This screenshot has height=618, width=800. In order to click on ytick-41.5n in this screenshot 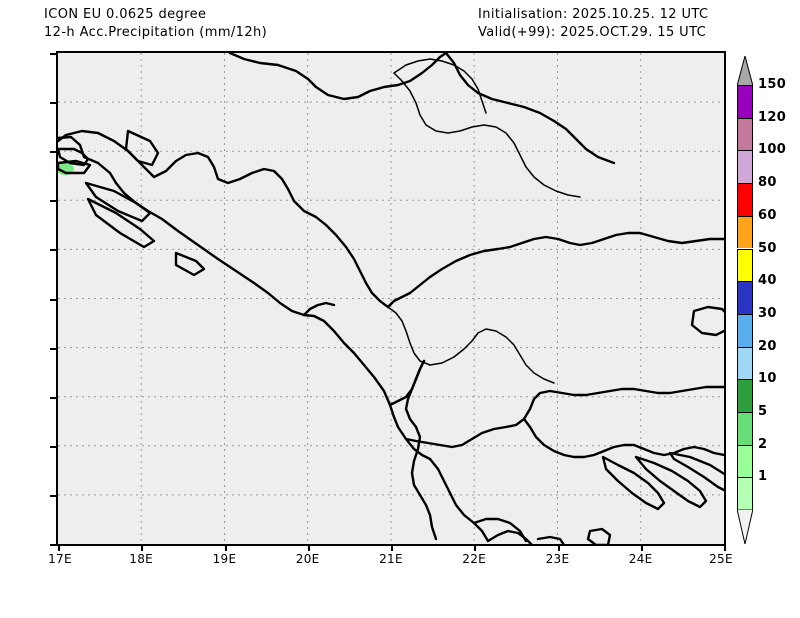, I will do `click(54, 299)`.